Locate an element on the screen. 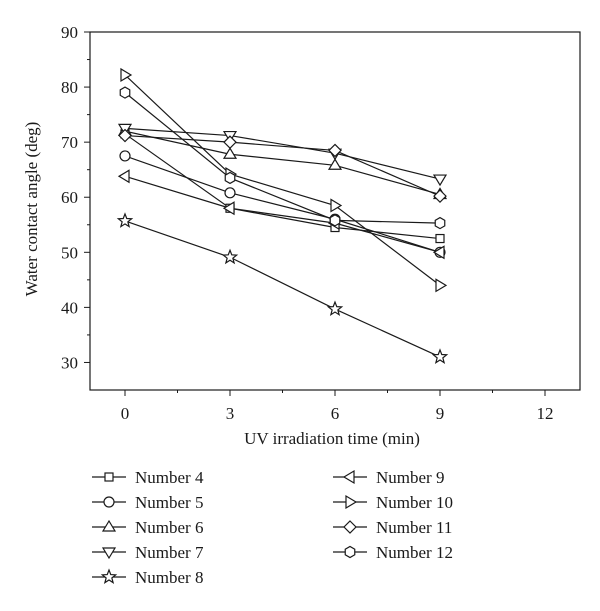  legend-item: Number 7 is located at coordinates (148, 552).